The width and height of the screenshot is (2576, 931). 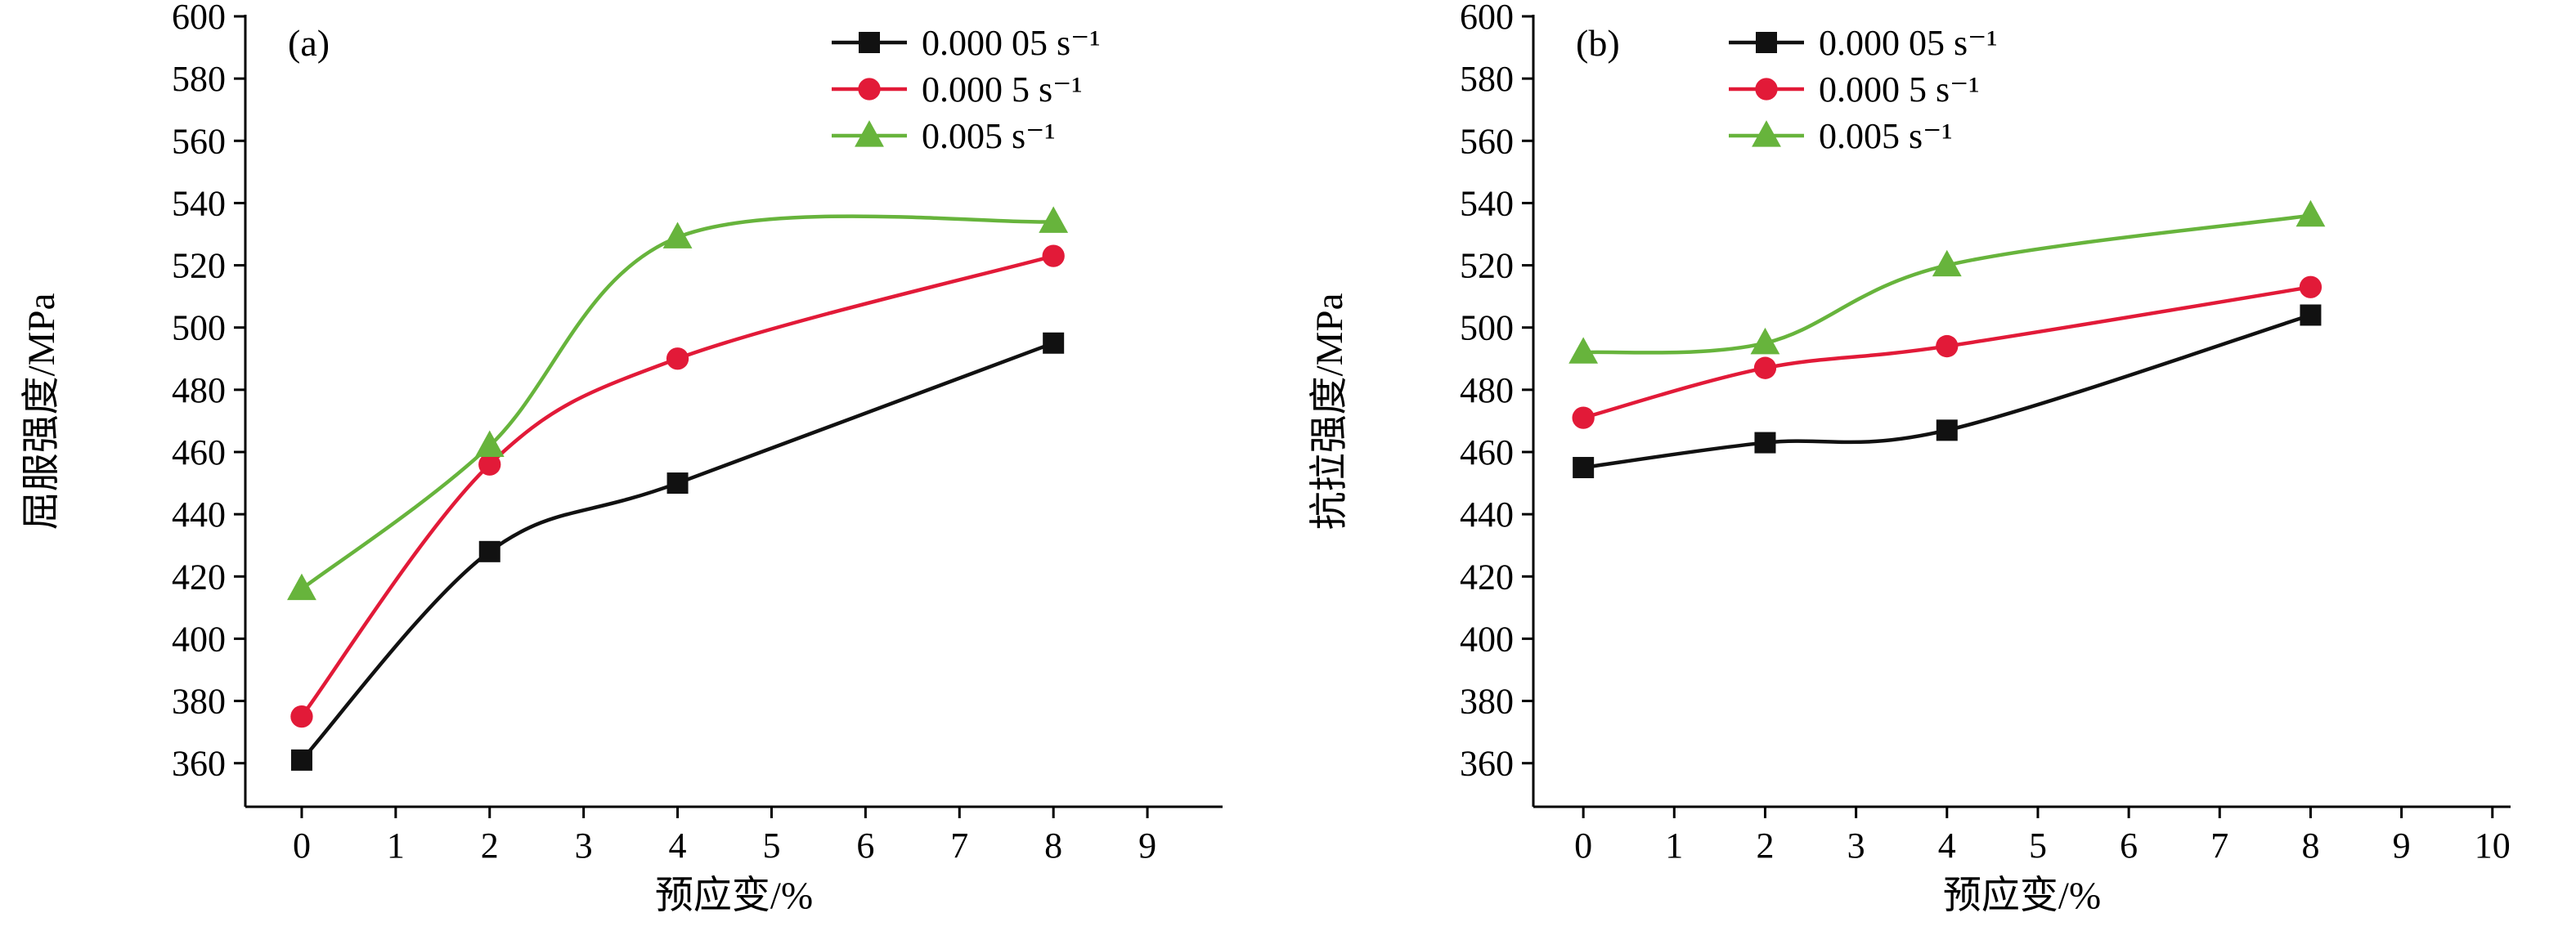 I want to click on panel-label: (b), so click(x=1598, y=43).